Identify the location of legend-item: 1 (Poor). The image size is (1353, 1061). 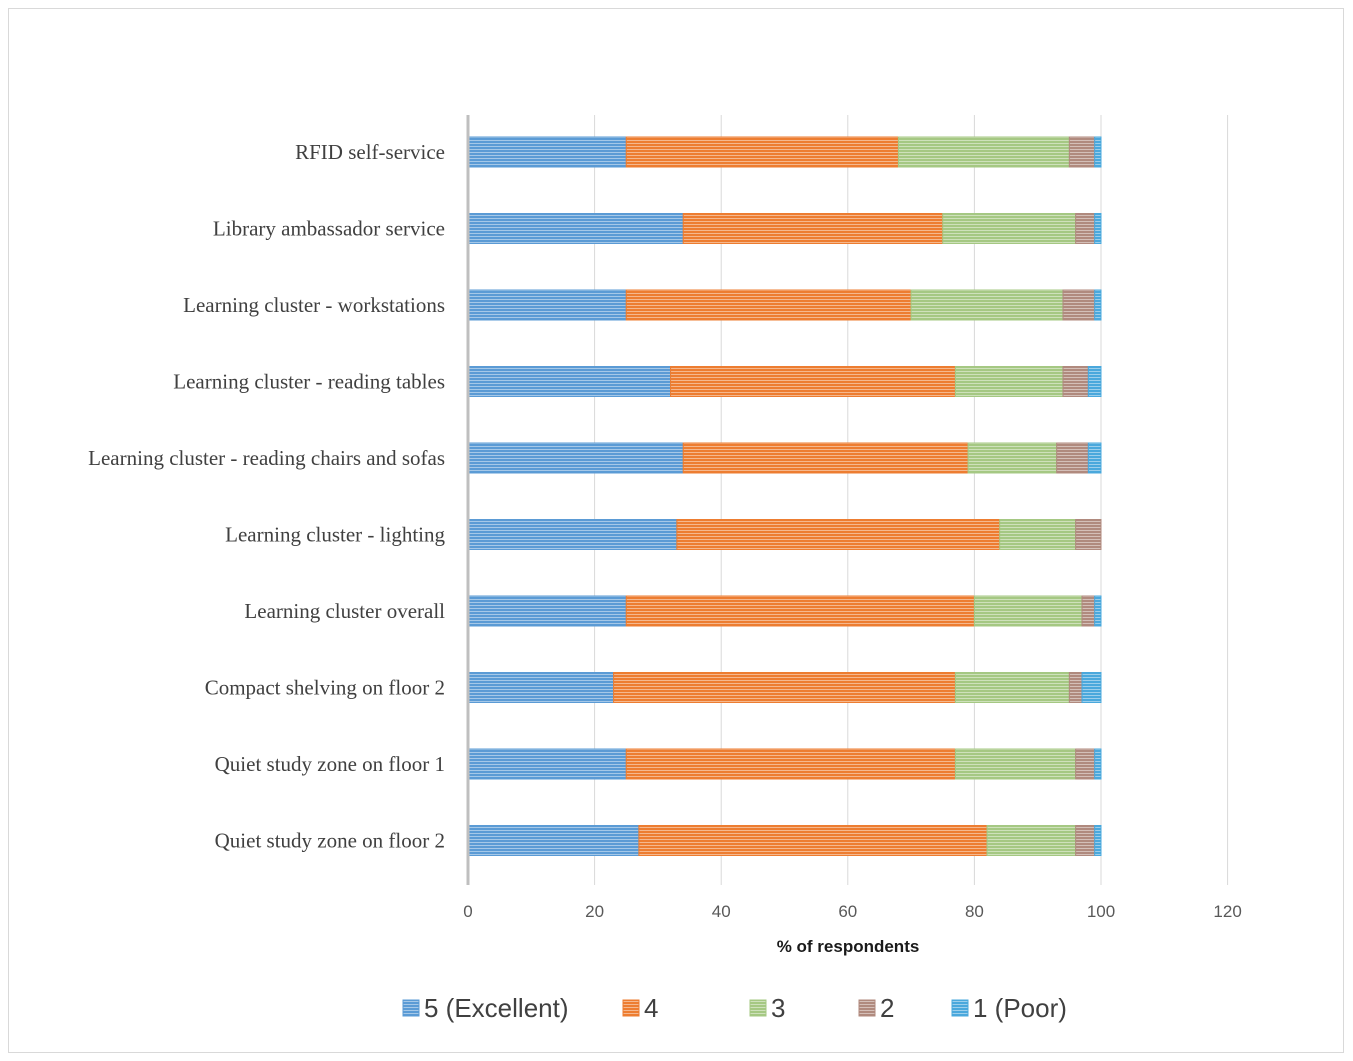
(1009, 1008).